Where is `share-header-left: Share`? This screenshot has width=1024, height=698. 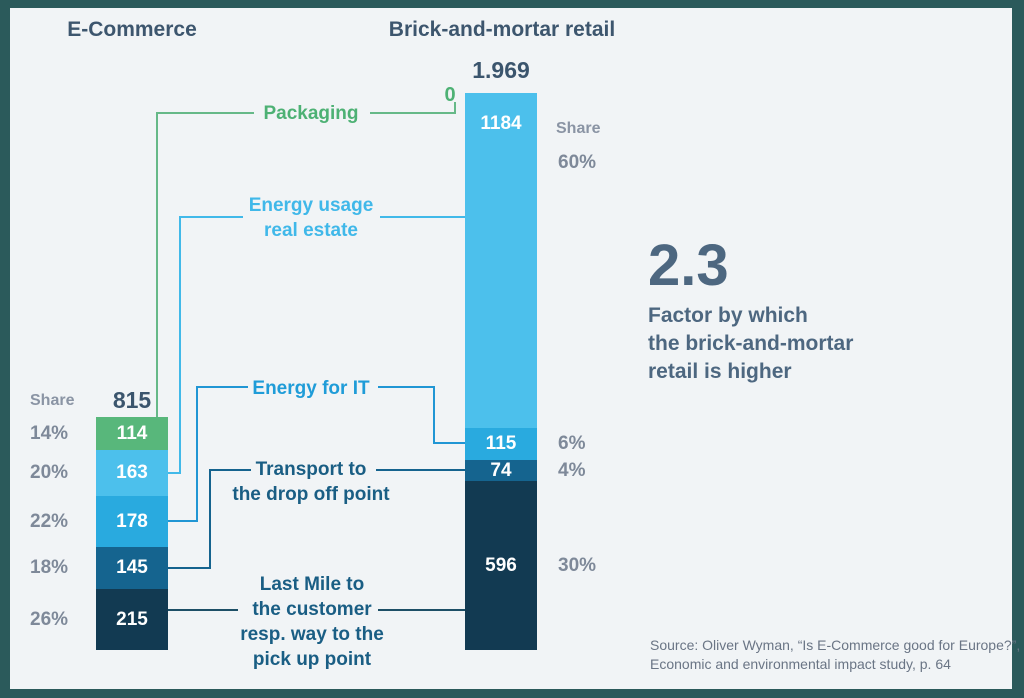 share-header-left: Share is located at coordinates (52, 400).